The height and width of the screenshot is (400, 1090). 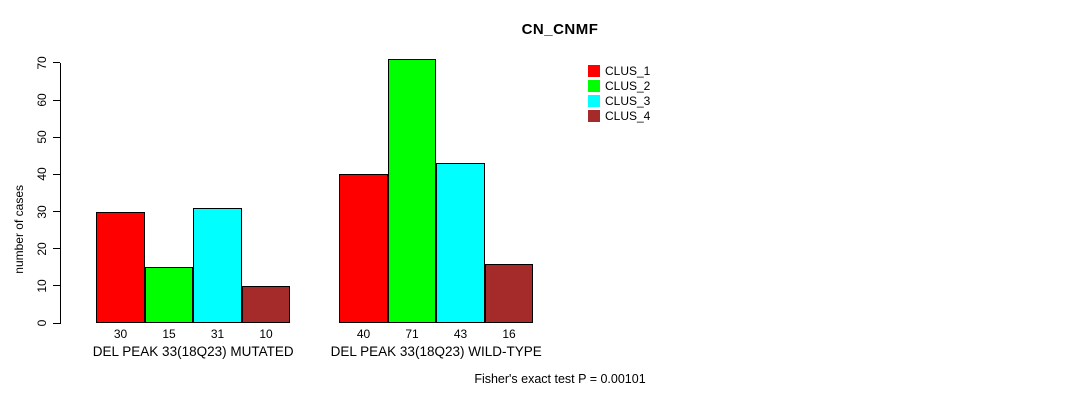 What do you see at coordinates (560, 29) in the screenshot?
I see `chart-title: CN_CNMF` at bounding box center [560, 29].